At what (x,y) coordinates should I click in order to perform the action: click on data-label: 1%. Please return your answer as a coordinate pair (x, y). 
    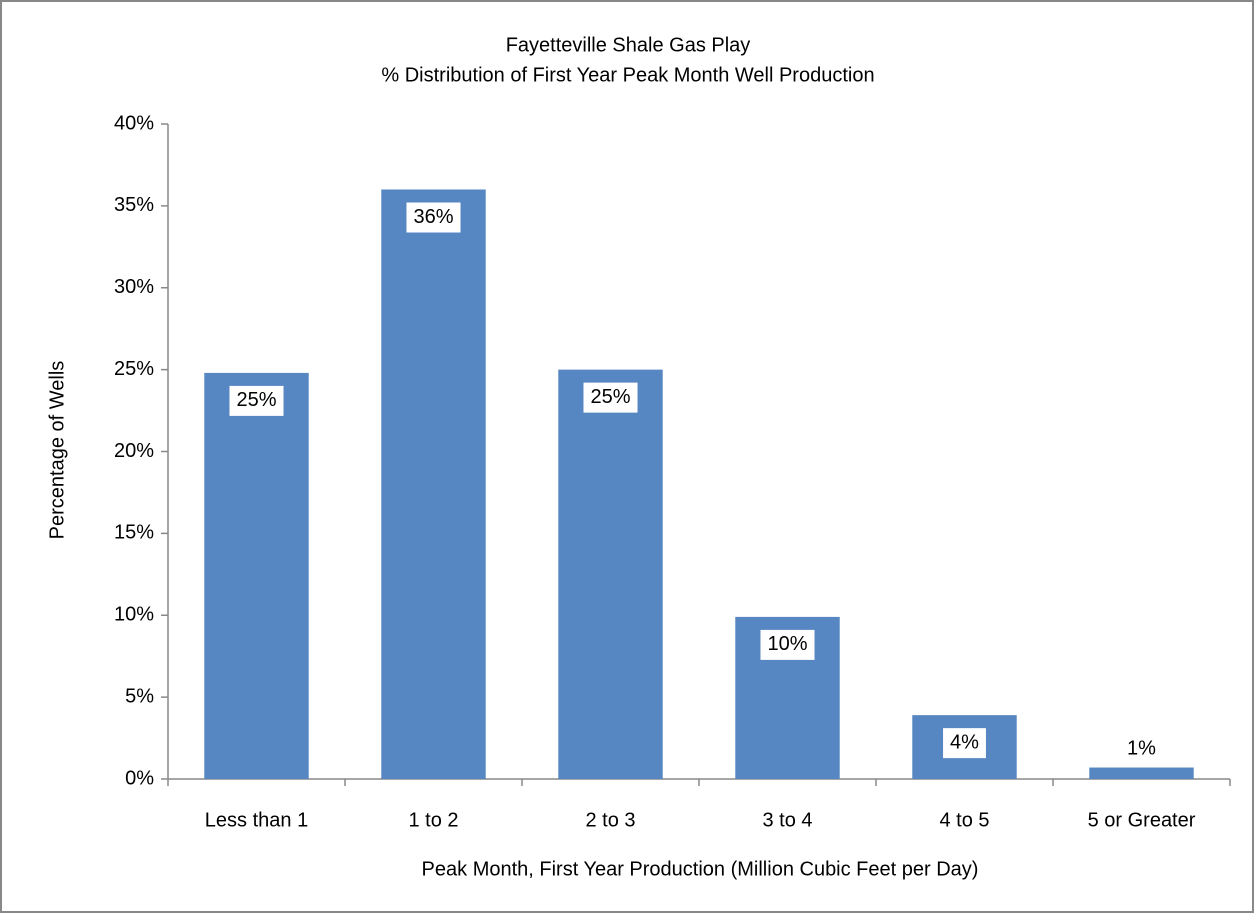
    Looking at the image, I should click on (1141, 748).